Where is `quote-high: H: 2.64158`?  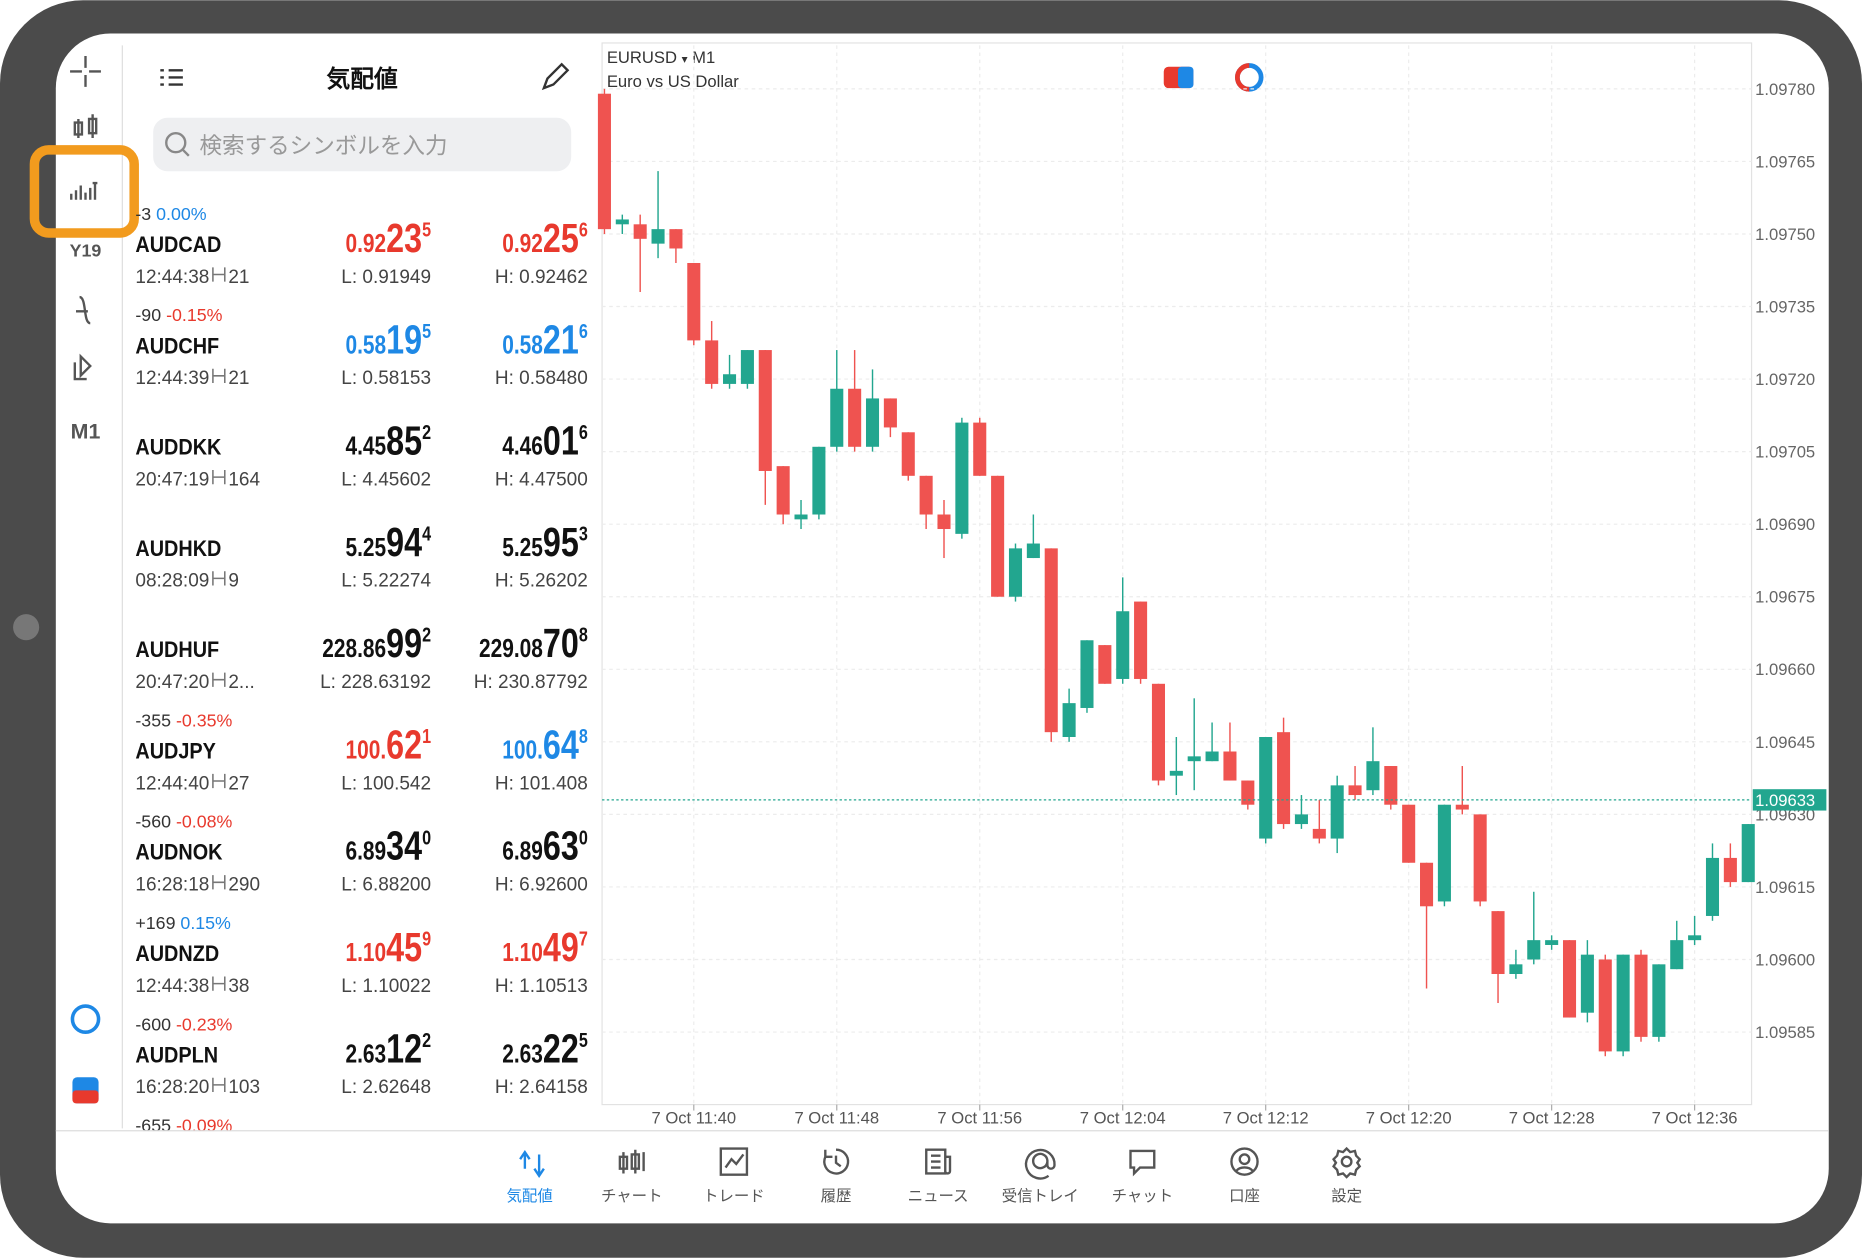 quote-high: H: 2.64158 is located at coordinates (541, 1087).